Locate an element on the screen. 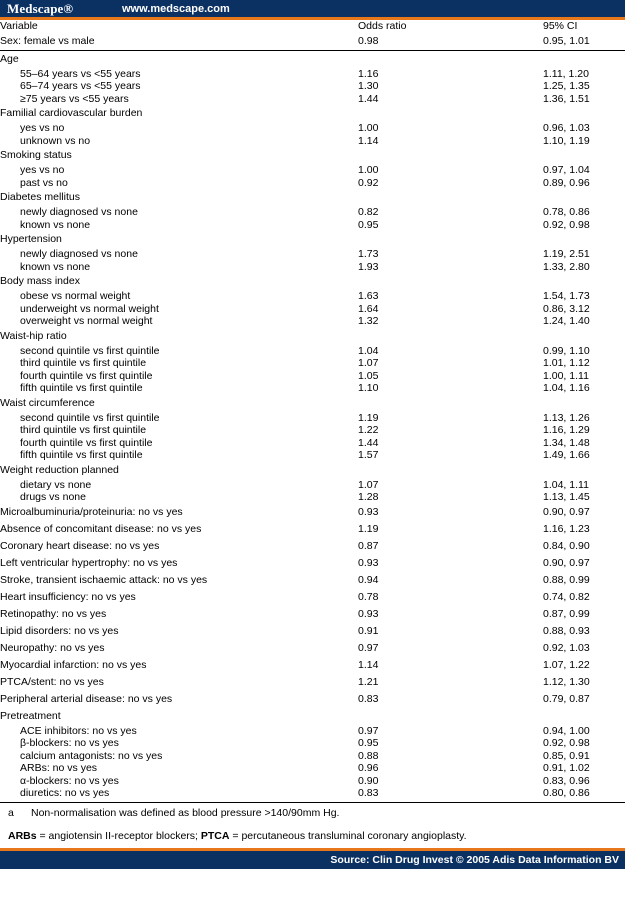 This screenshot has width=625, height=899. cell-variable: Waist circumference is located at coordinates (47, 402).